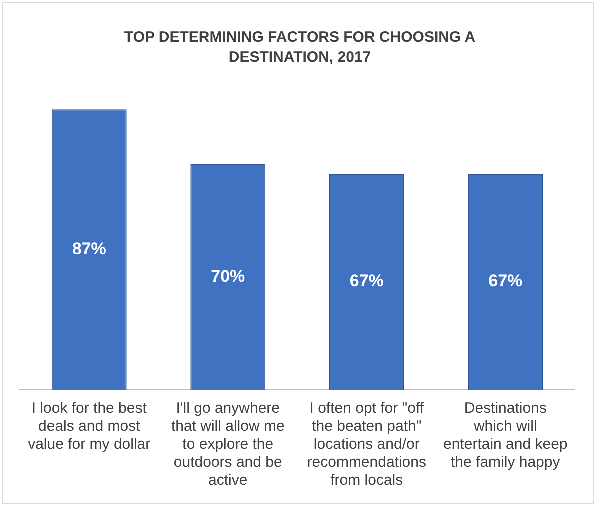  Describe the element at coordinates (89, 249) in the screenshot. I see `data-label: 87%` at that location.